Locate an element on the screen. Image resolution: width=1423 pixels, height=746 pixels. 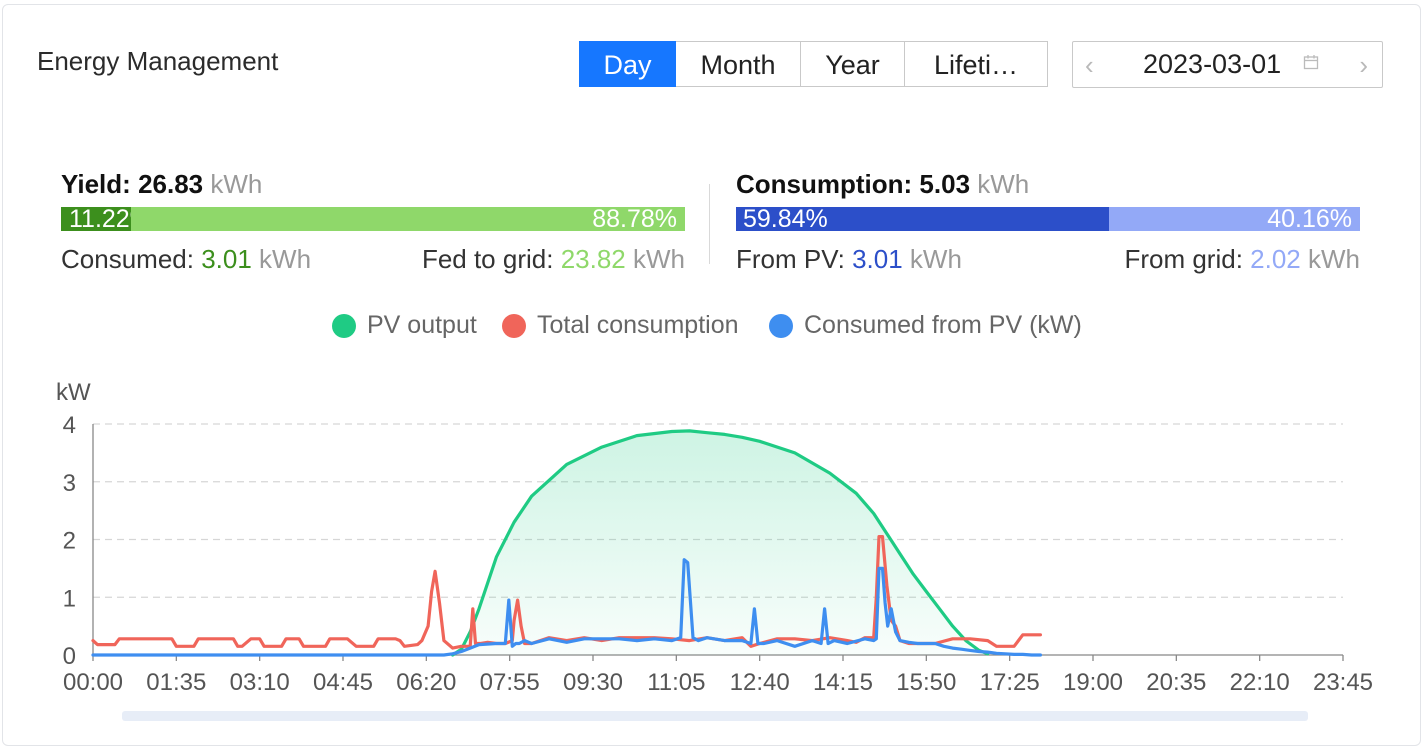
yield-fed-unit: kWh is located at coordinates (659, 259).